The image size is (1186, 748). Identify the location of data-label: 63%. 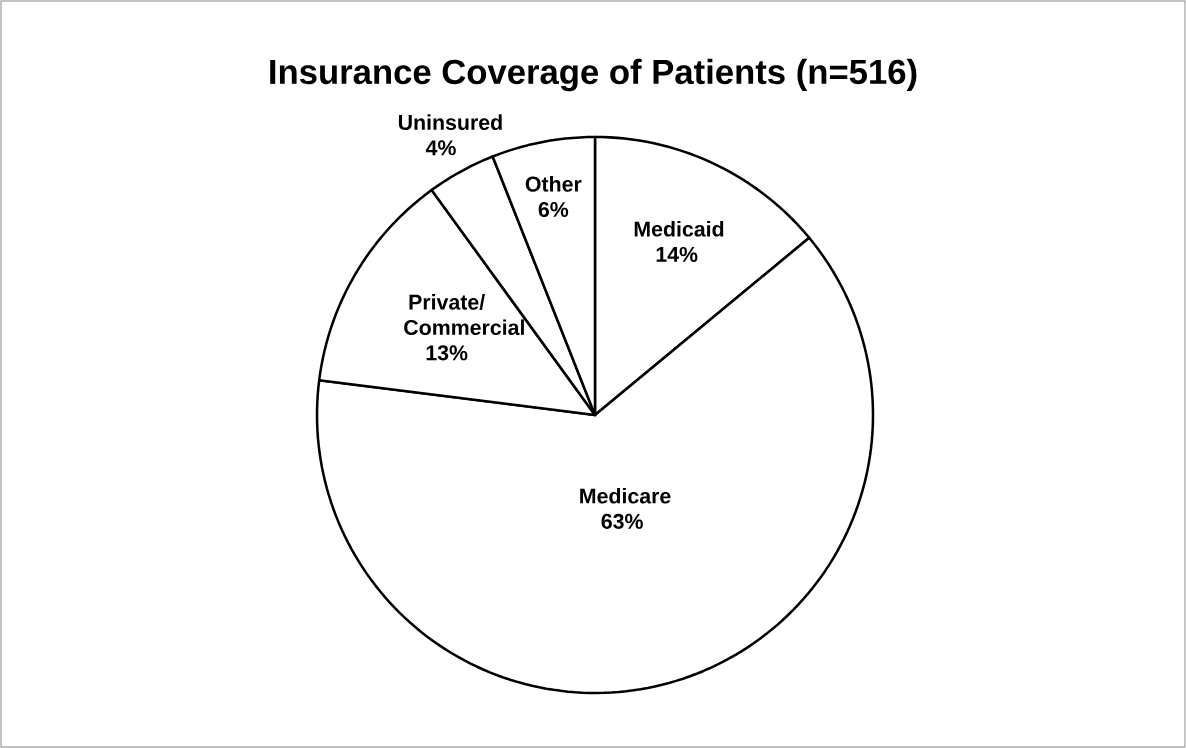
(622, 521).